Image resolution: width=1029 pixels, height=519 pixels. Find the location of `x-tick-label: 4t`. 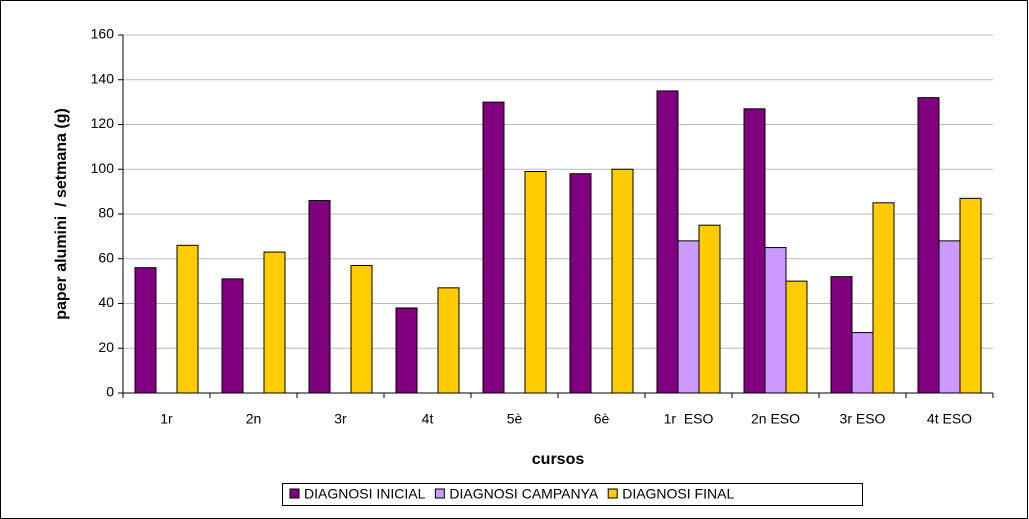

x-tick-label: 4t is located at coordinates (428, 419).